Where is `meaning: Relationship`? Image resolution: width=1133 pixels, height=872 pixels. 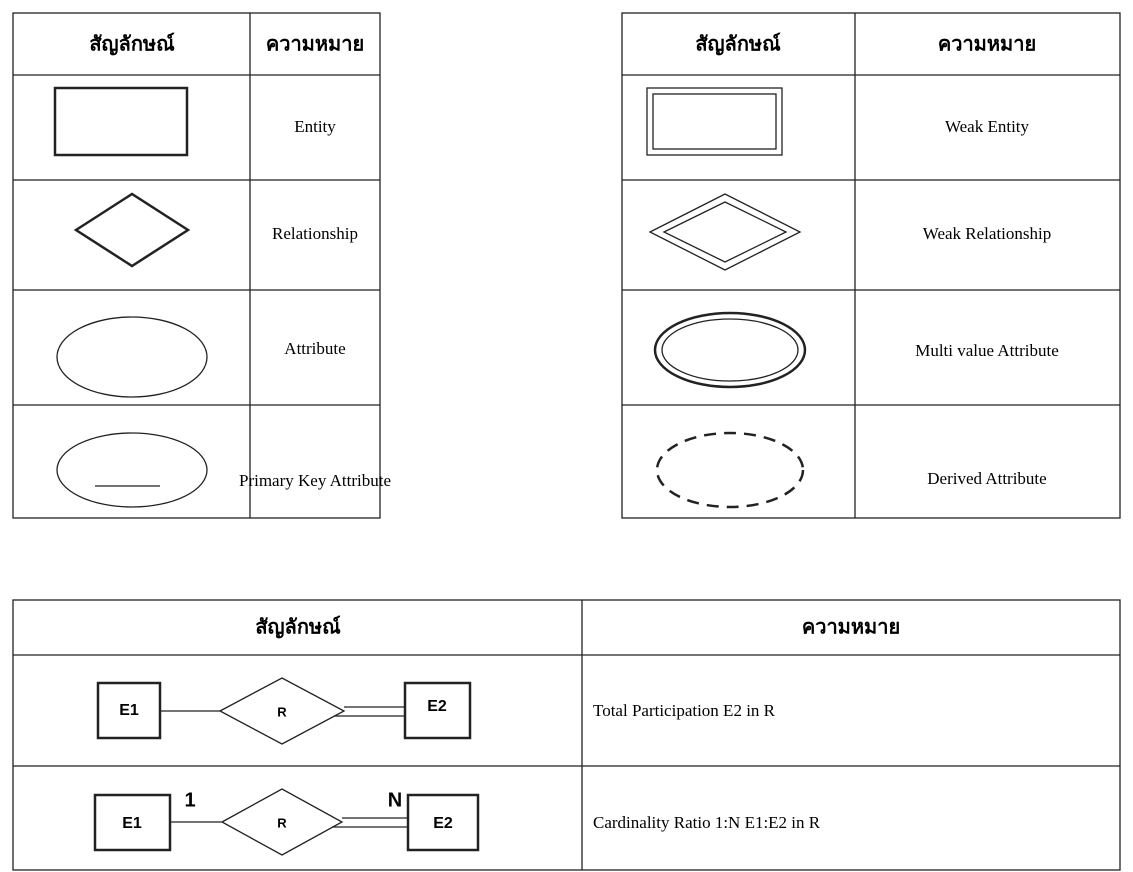
meaning: Relationship is located at coordinates (315, 233).